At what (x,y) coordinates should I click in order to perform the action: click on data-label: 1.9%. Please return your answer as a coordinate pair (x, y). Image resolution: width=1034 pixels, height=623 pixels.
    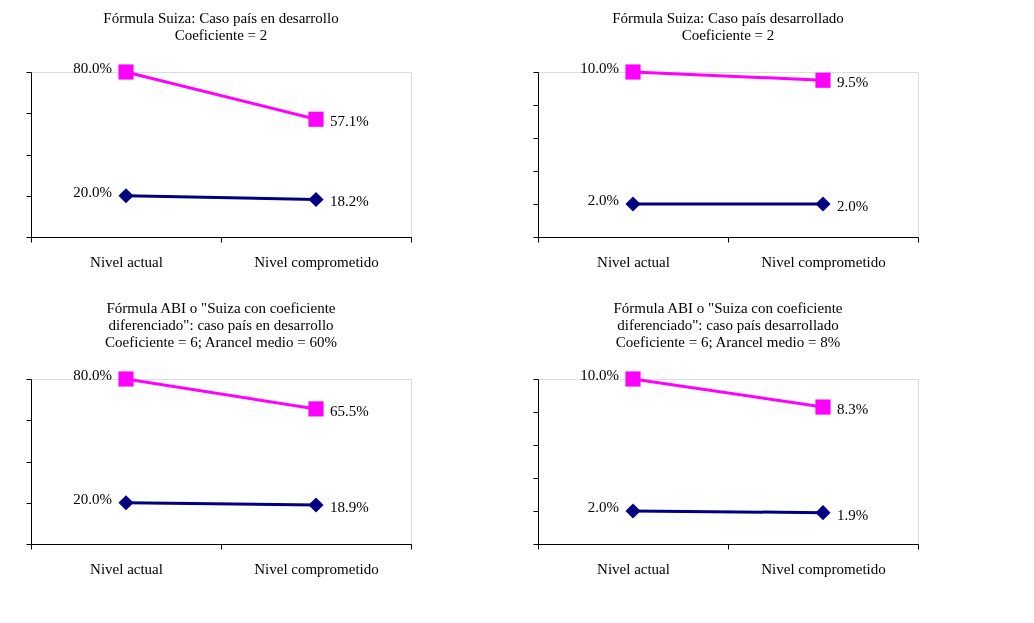
    Looking at the image, I should click on (853, 514).